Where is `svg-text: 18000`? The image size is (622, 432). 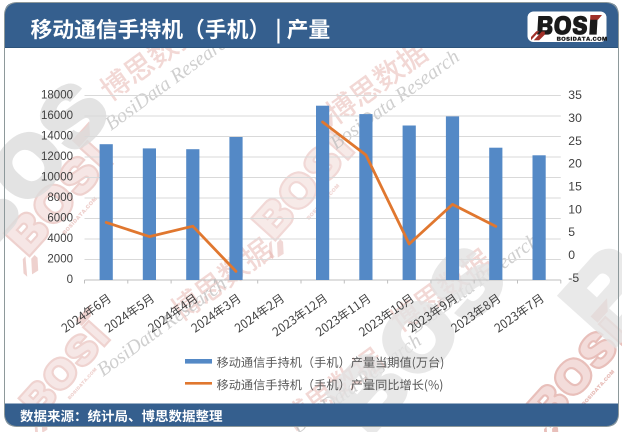
svg-text: 18000 is located at coordinates (57, 96).